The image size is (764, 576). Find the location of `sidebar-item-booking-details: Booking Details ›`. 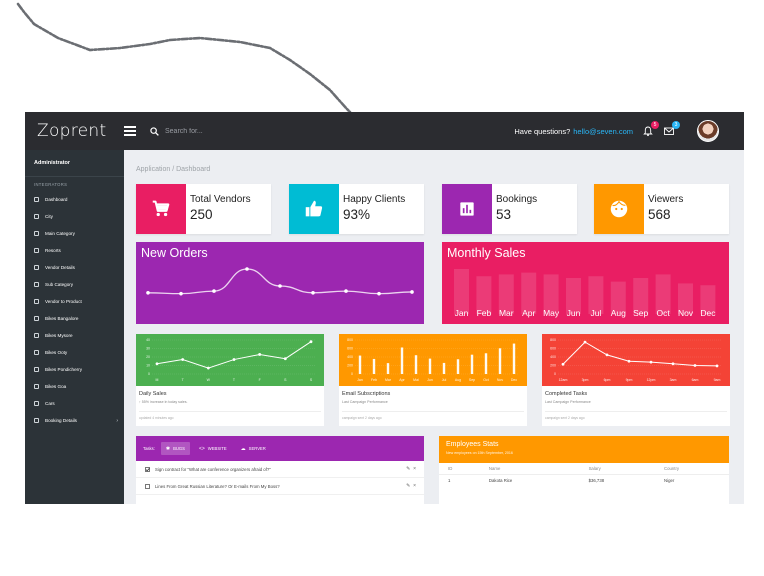

sidebar-item-booking-details: Booking Details › is located at coordinates (74, 420).